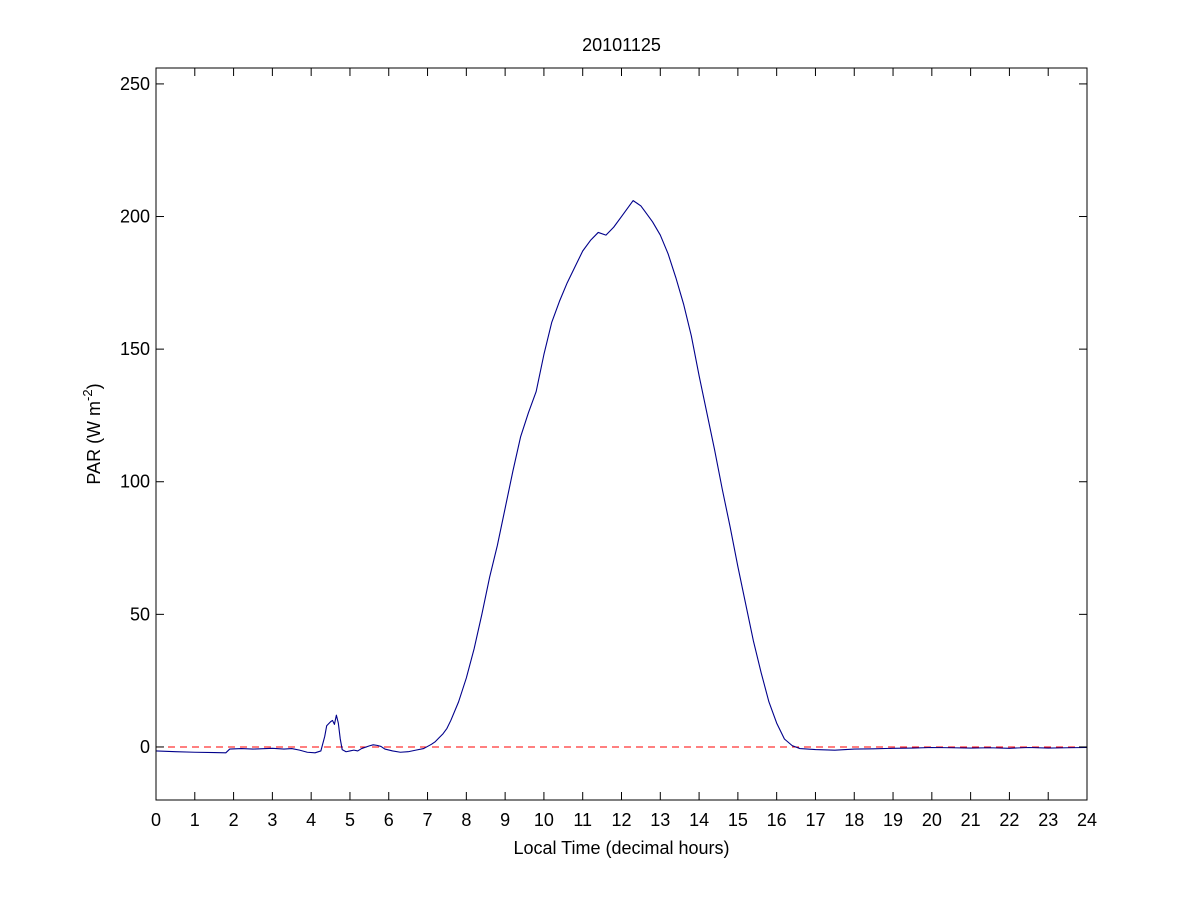 Image resolution: width=1201 pixels, height=900 pixels. I want to click on x-tick-label: 17, so click(815, 820).